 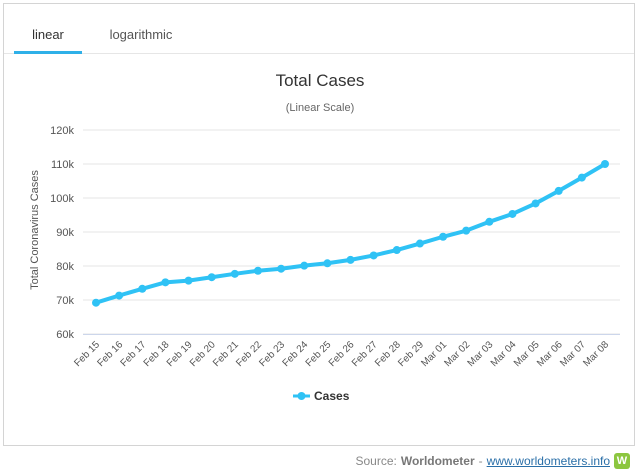 What do you see at coordinates (62, 131) in the screenshot?
I see `y-tick-label: 120k` at bounding box center [62, 131].